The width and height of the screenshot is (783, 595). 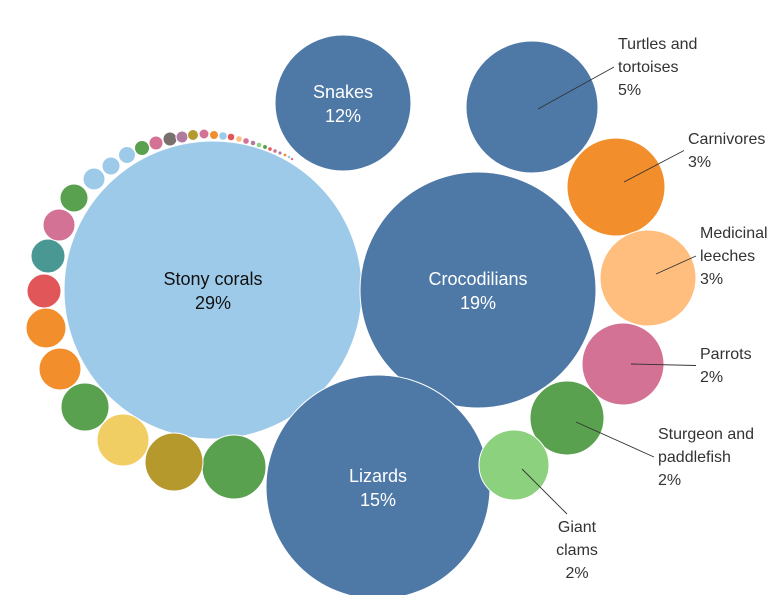 What do you see at coordinates (654, 166) in the screenshot?
I see `label-carnivores-leader-line` at bounding box center [654, 166].